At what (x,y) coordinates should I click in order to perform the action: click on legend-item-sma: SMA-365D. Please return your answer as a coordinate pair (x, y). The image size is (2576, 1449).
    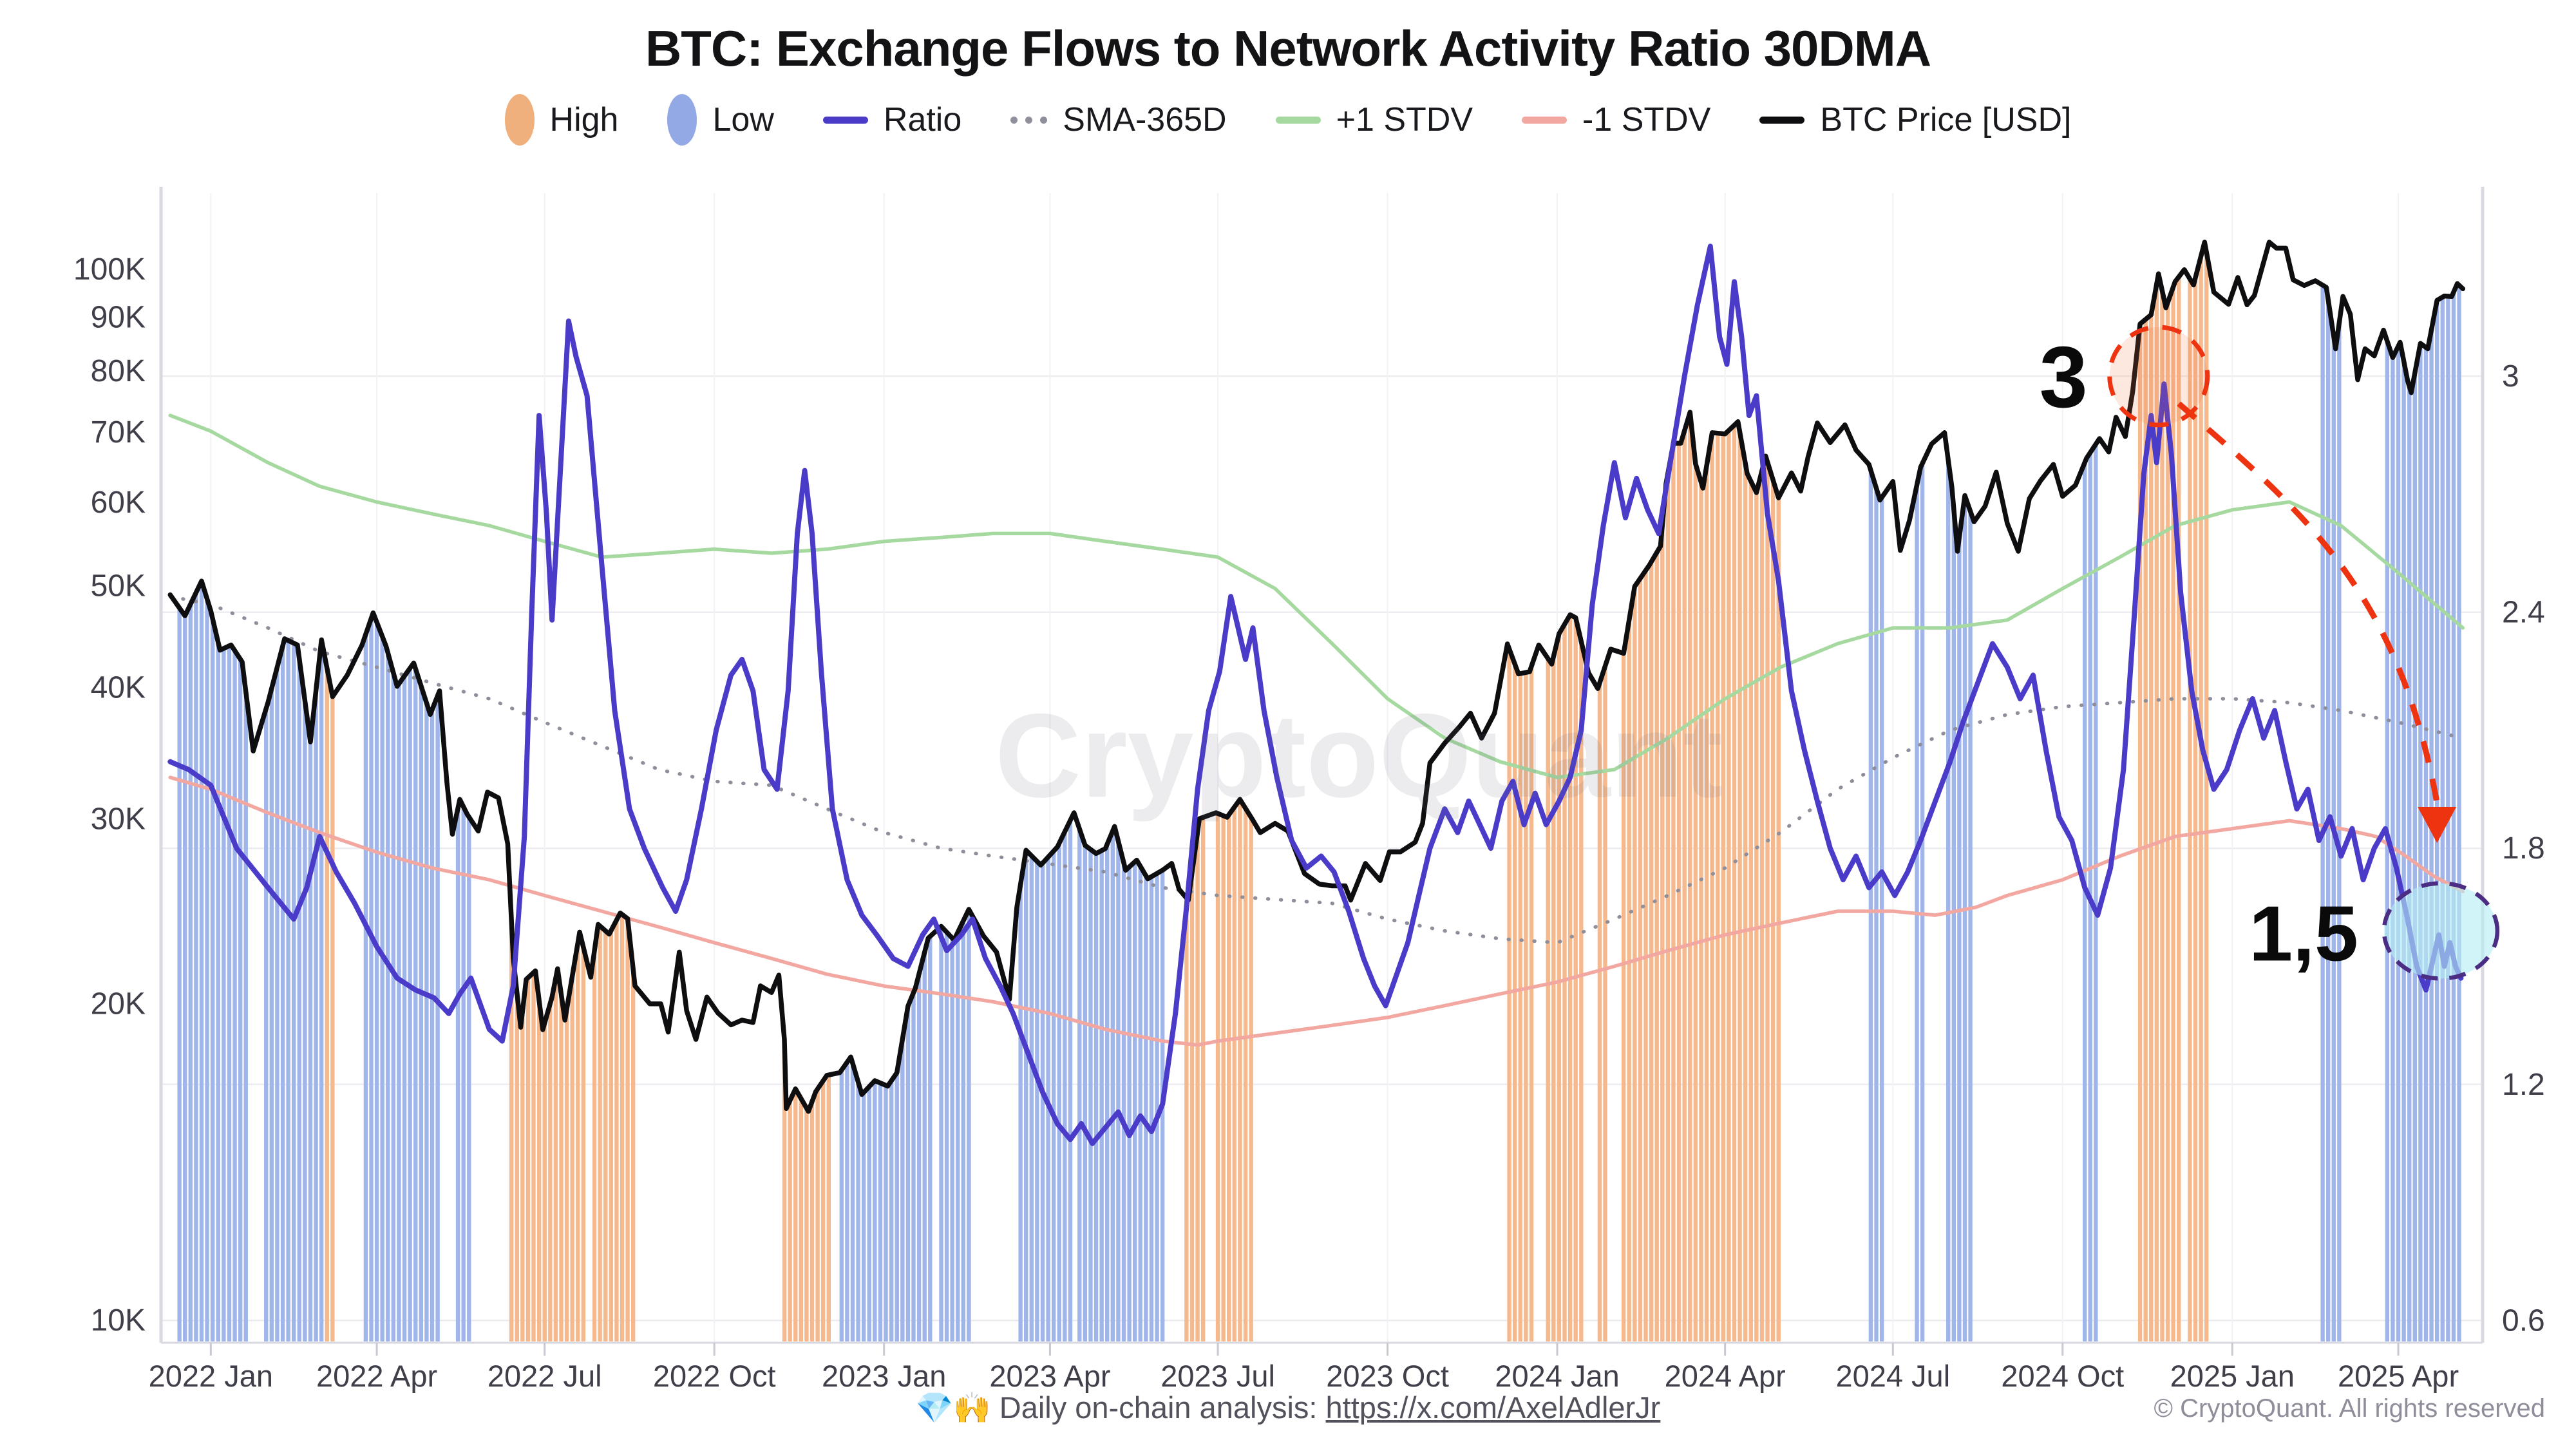
    Looking at the image, I should click on (1118, 120).